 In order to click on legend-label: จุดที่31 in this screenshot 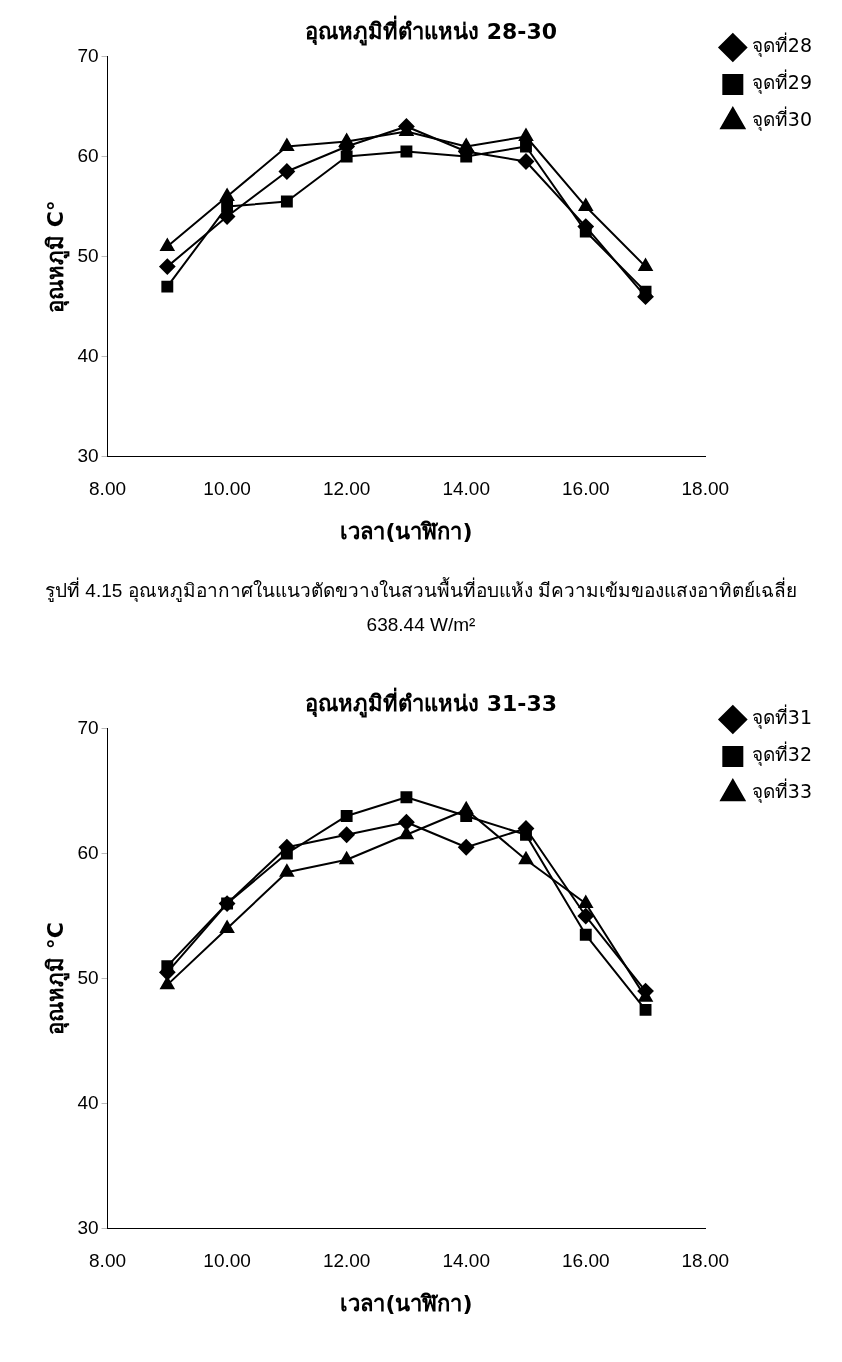, I will do `click(782, 717)`.